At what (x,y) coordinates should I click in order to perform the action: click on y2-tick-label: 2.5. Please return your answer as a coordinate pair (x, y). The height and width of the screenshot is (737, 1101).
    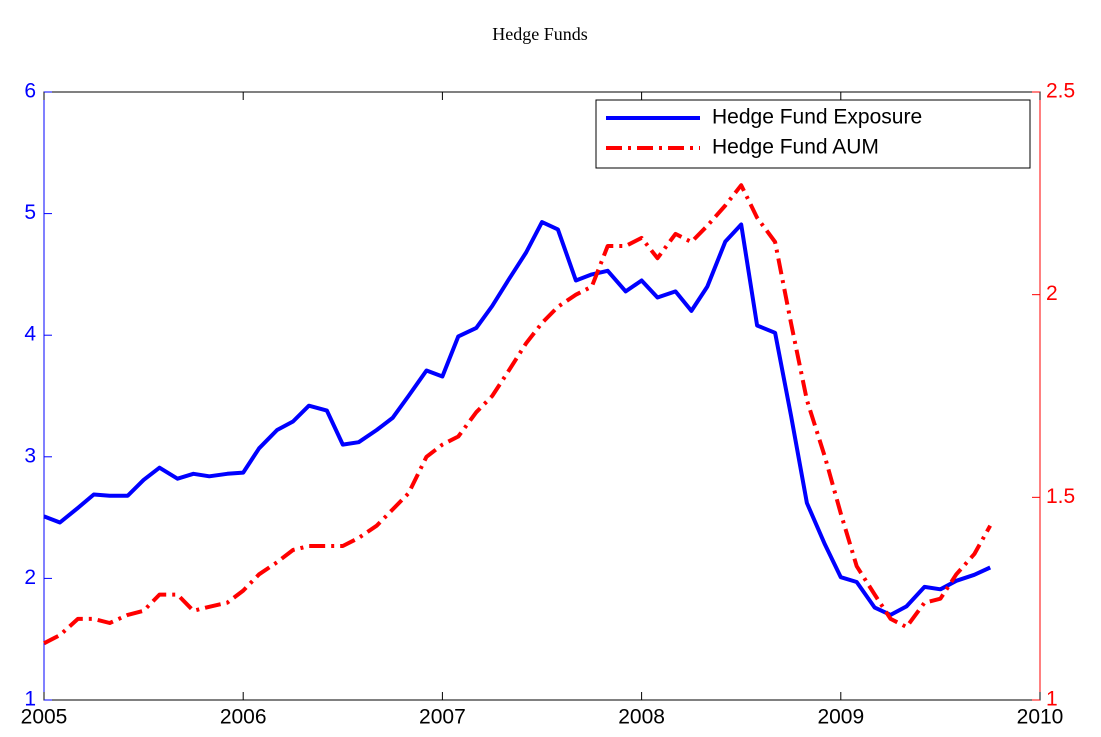
    Looking at the image, I should click on (1060, 91).